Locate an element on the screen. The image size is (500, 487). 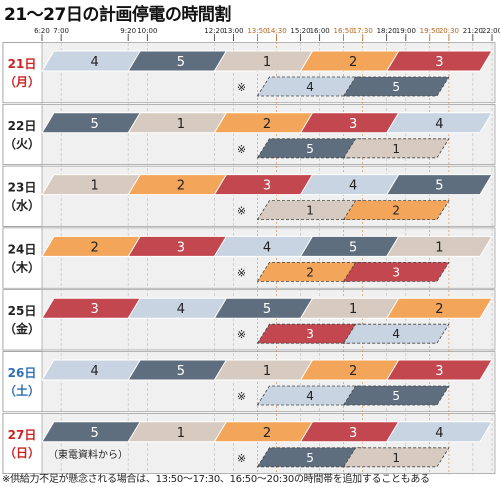
day-weekday-label: （金） is located at coordinates (22, 328).